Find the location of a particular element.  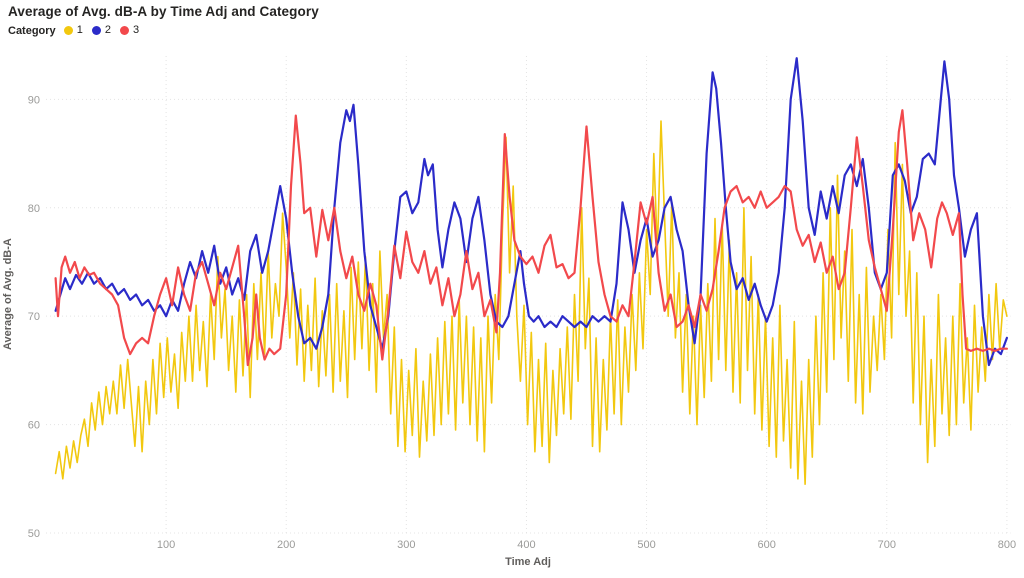

legend-item-label: 2 is located at coordinates (107, 30).